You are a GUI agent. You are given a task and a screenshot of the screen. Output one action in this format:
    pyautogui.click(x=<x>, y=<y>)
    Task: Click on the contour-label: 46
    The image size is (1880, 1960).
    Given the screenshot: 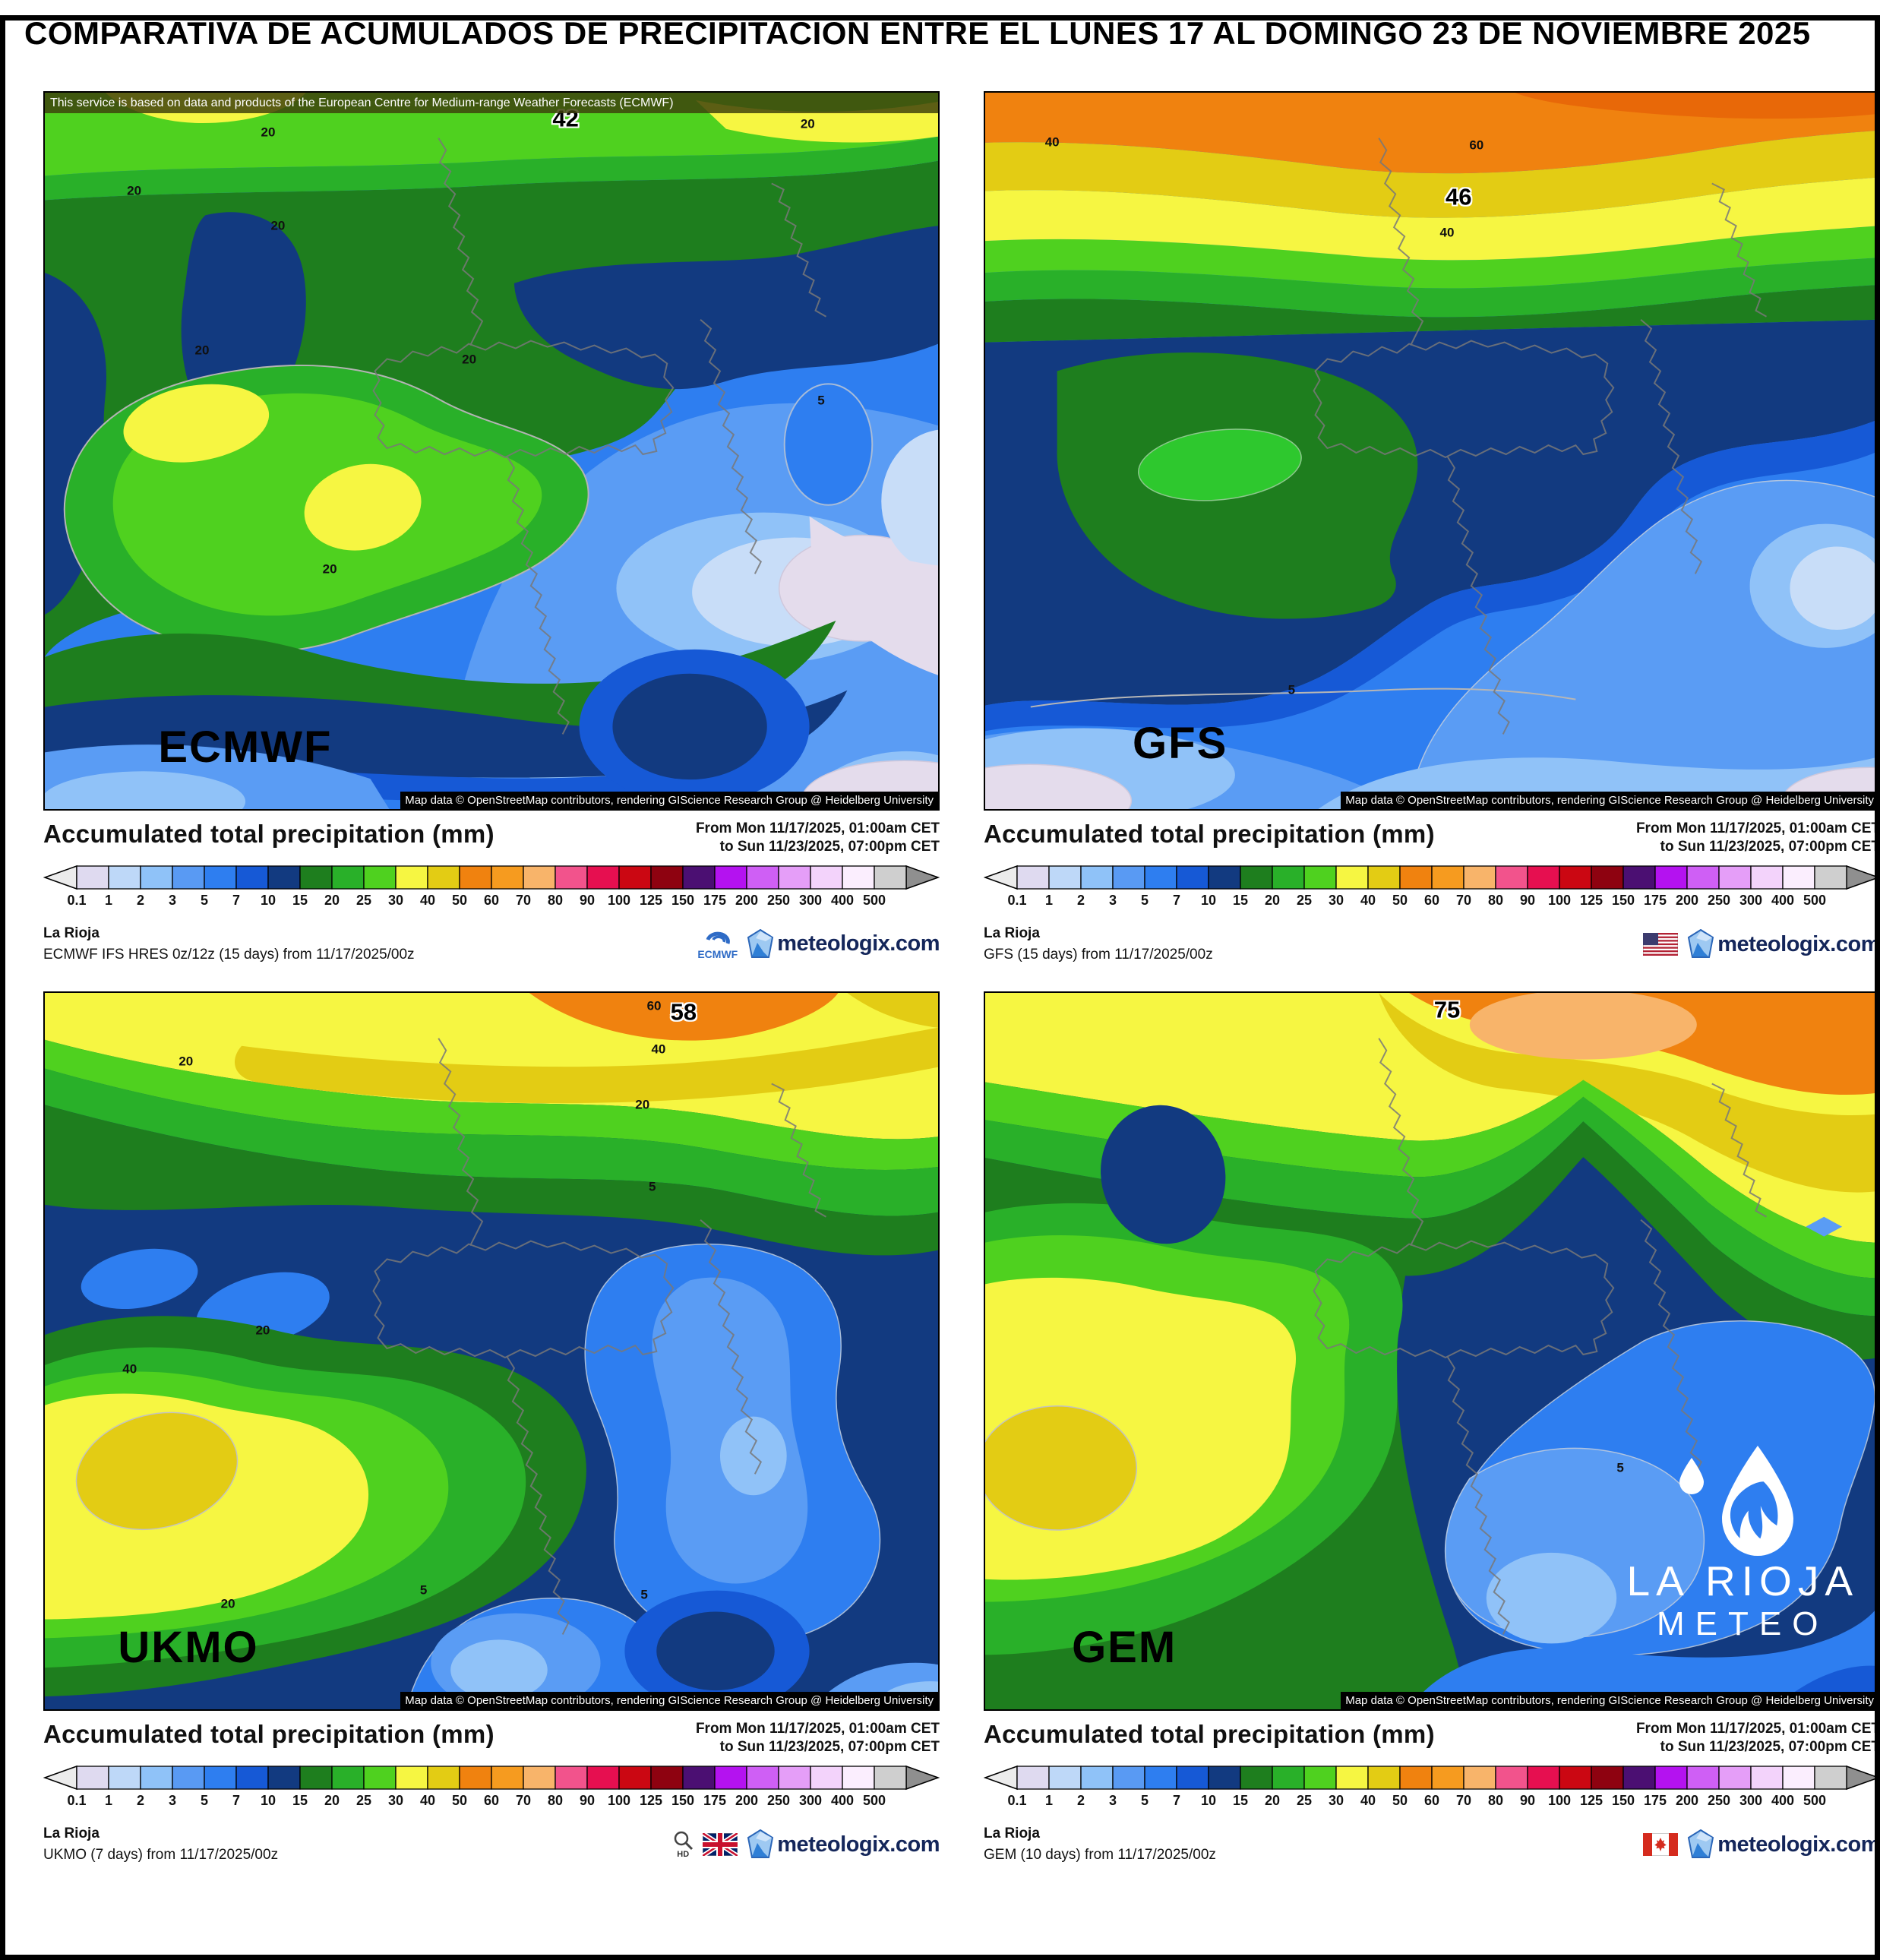 What is the action you would take?
    pyautogui.click(x=1459, y=197)
    